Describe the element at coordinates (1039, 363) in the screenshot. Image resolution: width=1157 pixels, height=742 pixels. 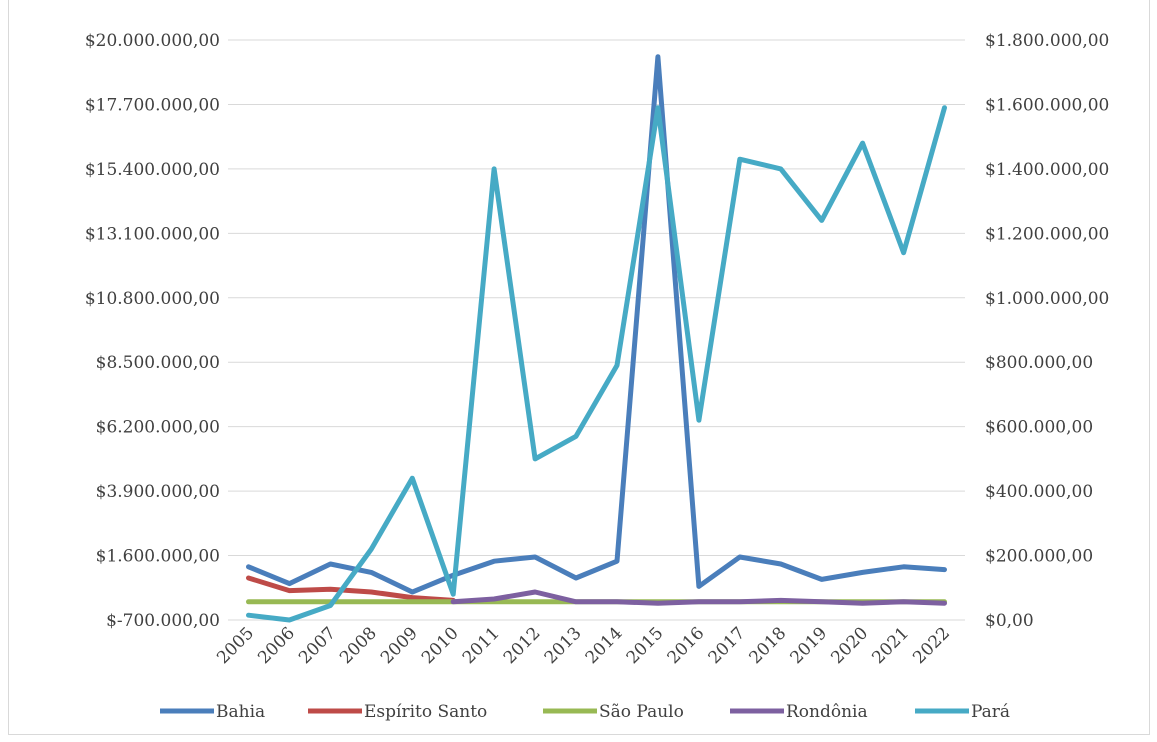
I see `right-axis-tick-label: $800.000,00` at that location.